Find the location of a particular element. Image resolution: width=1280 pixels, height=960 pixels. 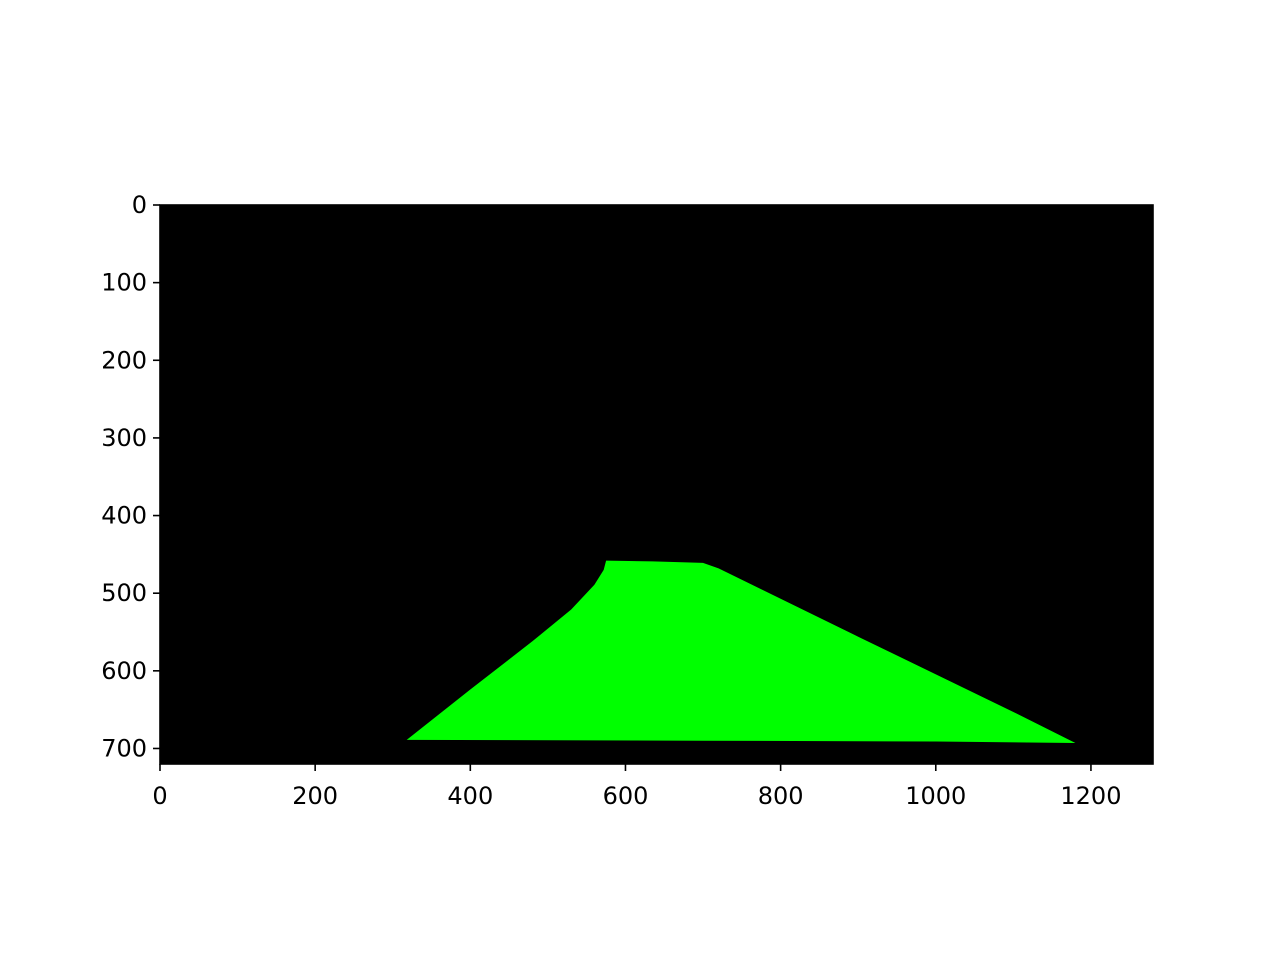

x-tick-label: 600 is located at coordinates (626, 796).